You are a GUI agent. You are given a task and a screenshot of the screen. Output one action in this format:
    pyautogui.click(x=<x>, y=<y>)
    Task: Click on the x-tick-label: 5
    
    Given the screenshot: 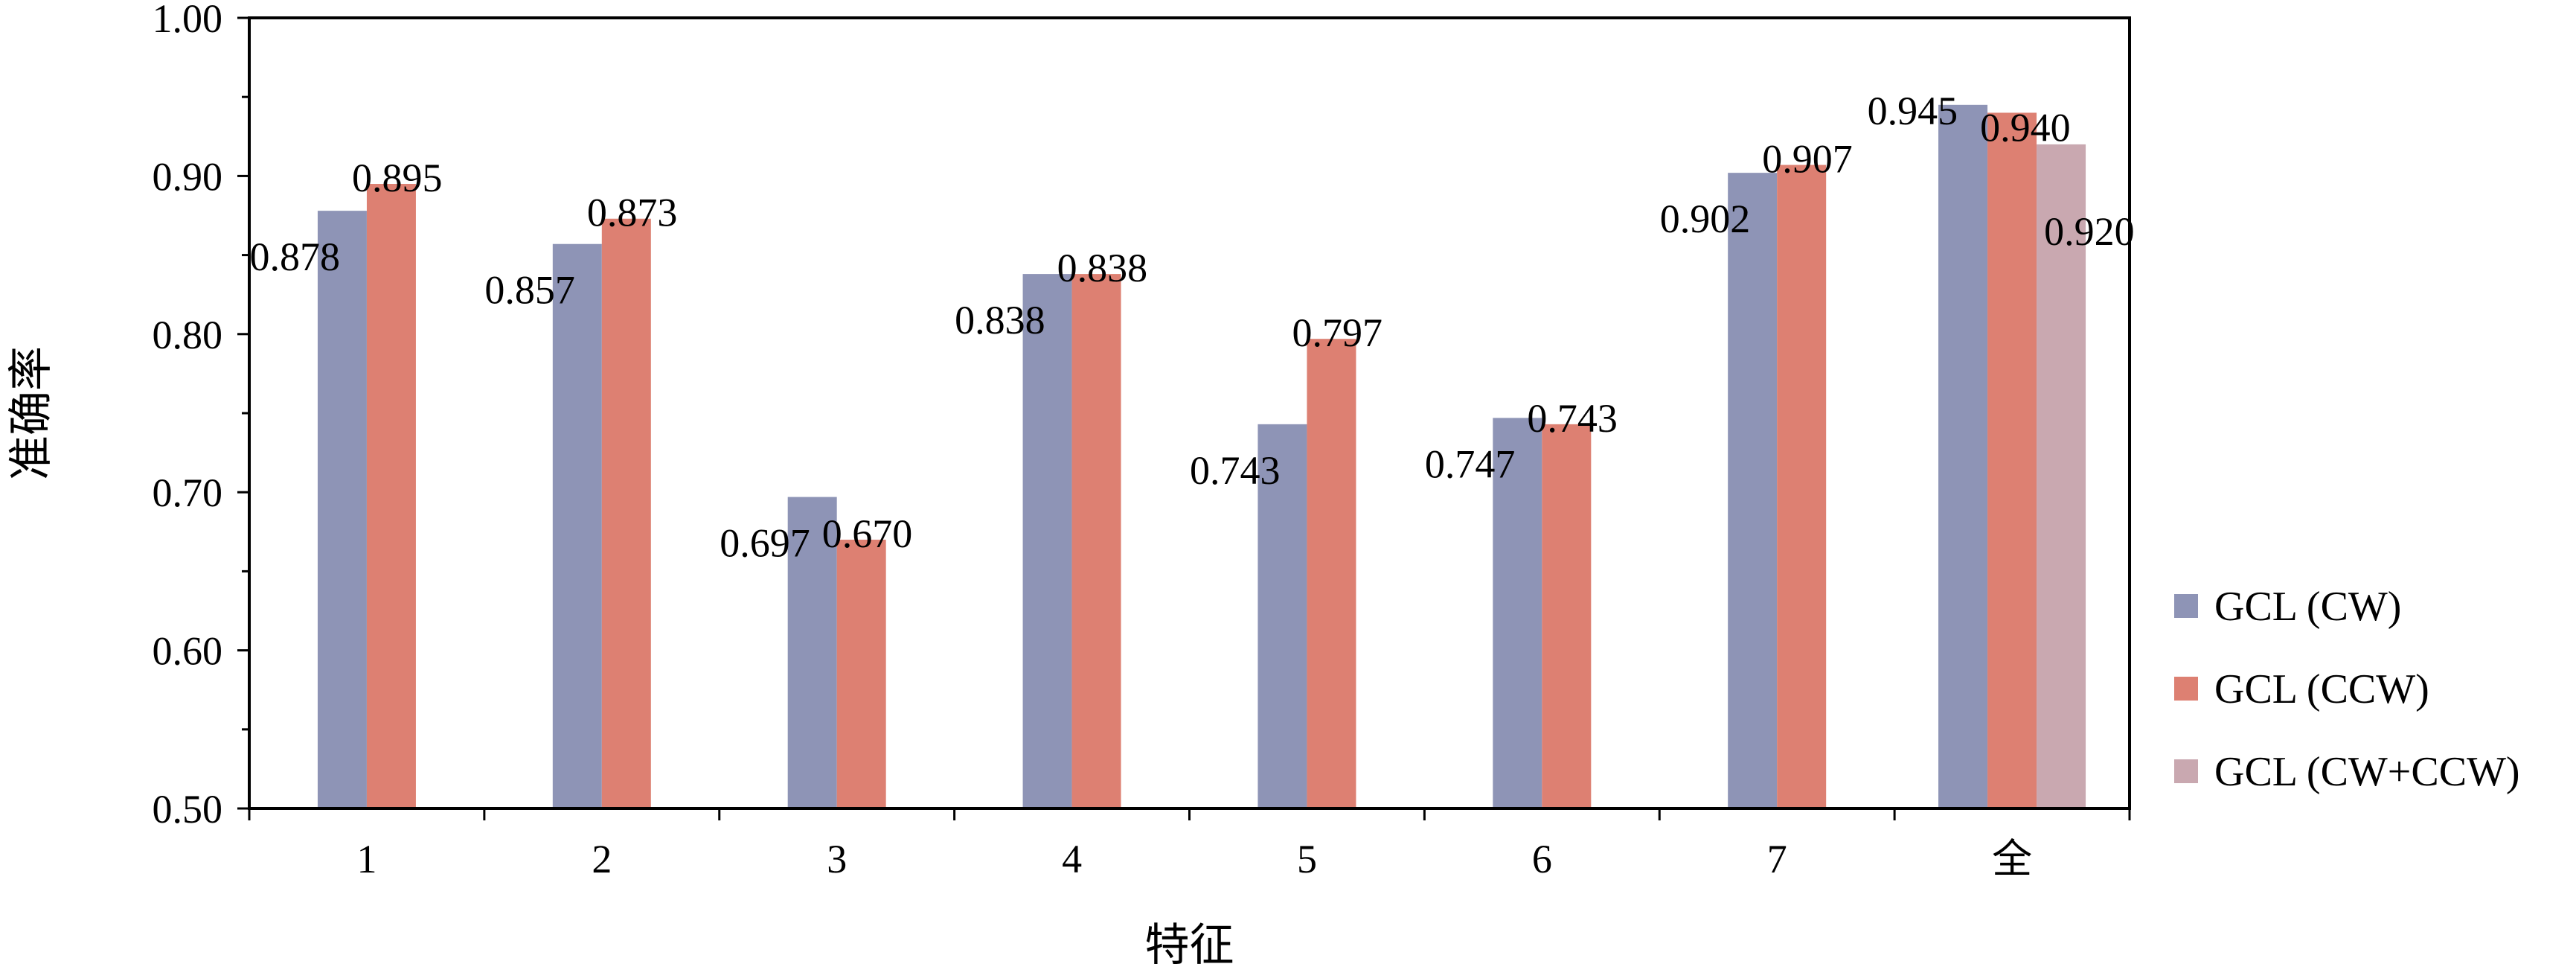 What is the action you would take?
    pyautogui.click(x=1307, y=859)
    